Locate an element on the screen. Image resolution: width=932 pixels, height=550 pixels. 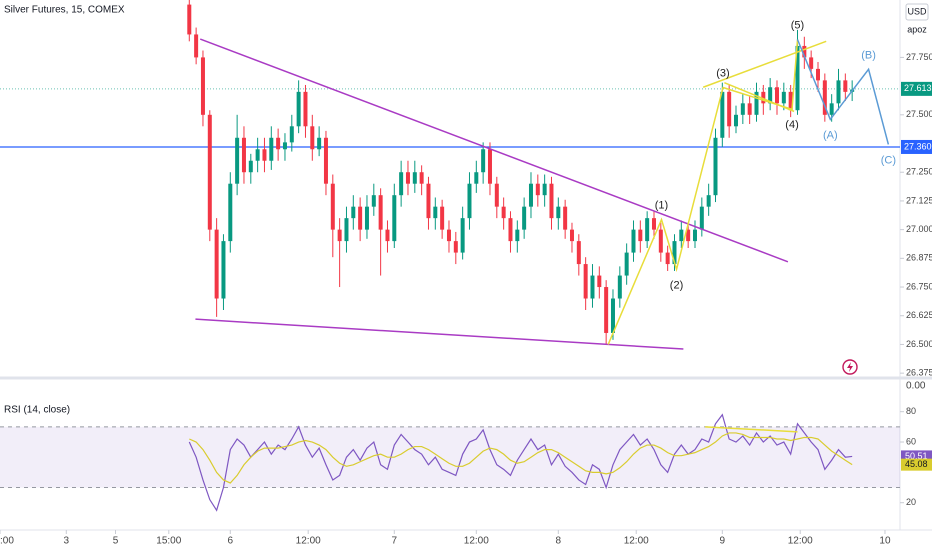
ma-value-label: 45.08 is located at coordinates (916, 464).